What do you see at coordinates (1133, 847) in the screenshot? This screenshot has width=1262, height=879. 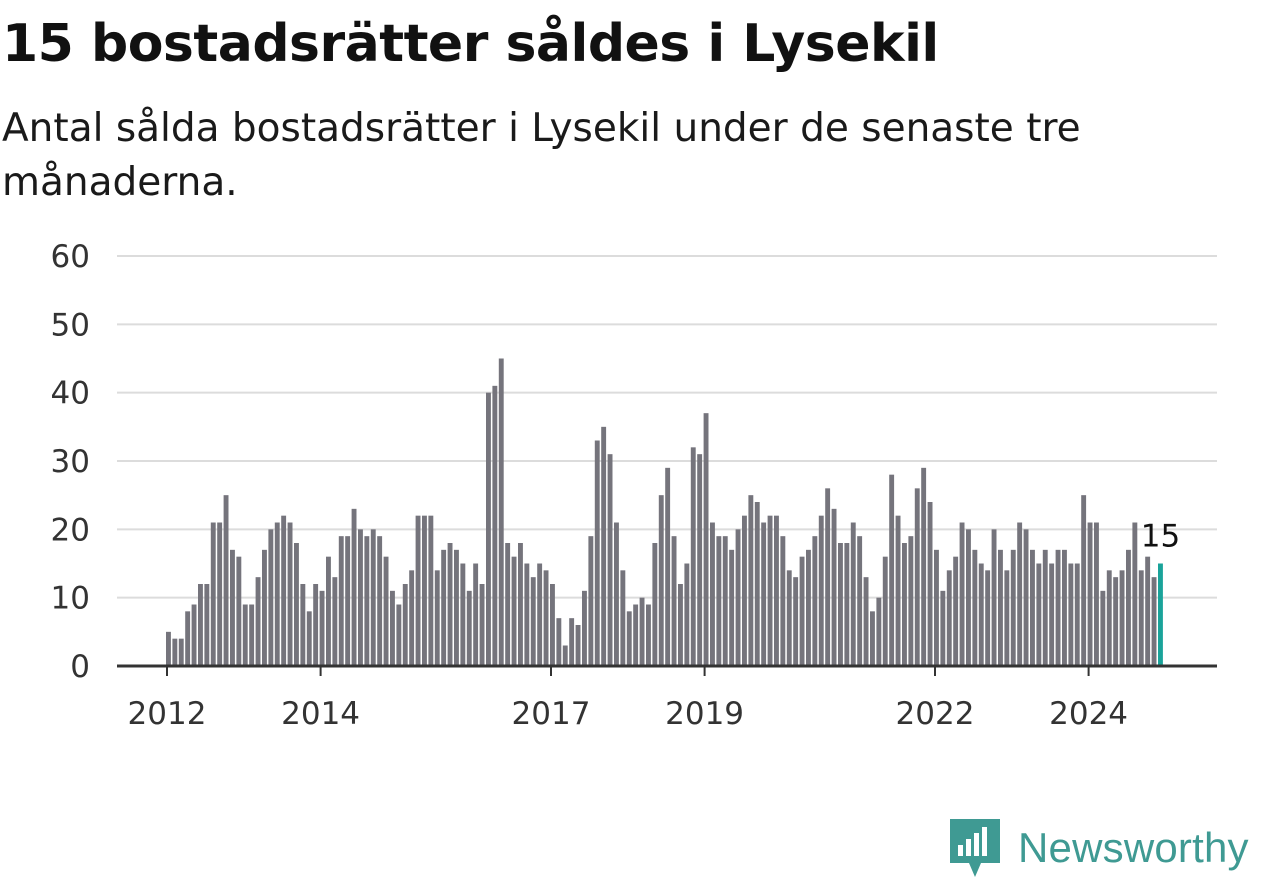 I see `brand-name: Newsworthy` at bounding box center [1133, 847].